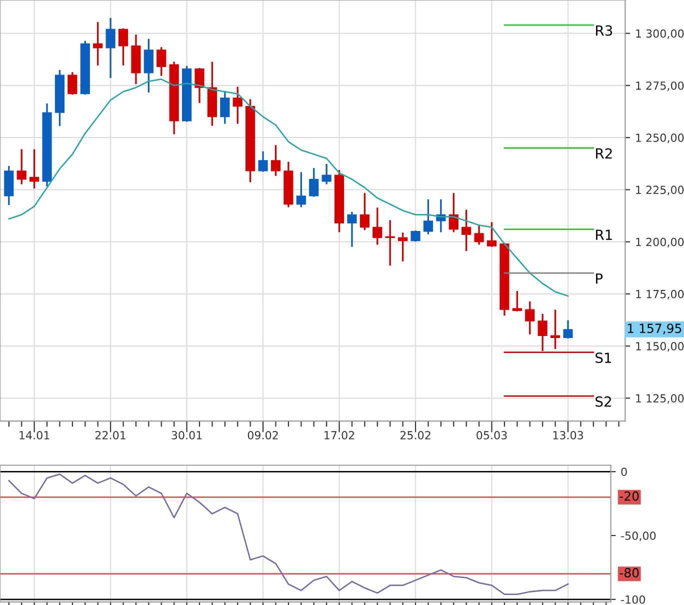  Describe the element at coordinates (624, 472) in the screenshot. I see `y-tick-label: 0` at that location.